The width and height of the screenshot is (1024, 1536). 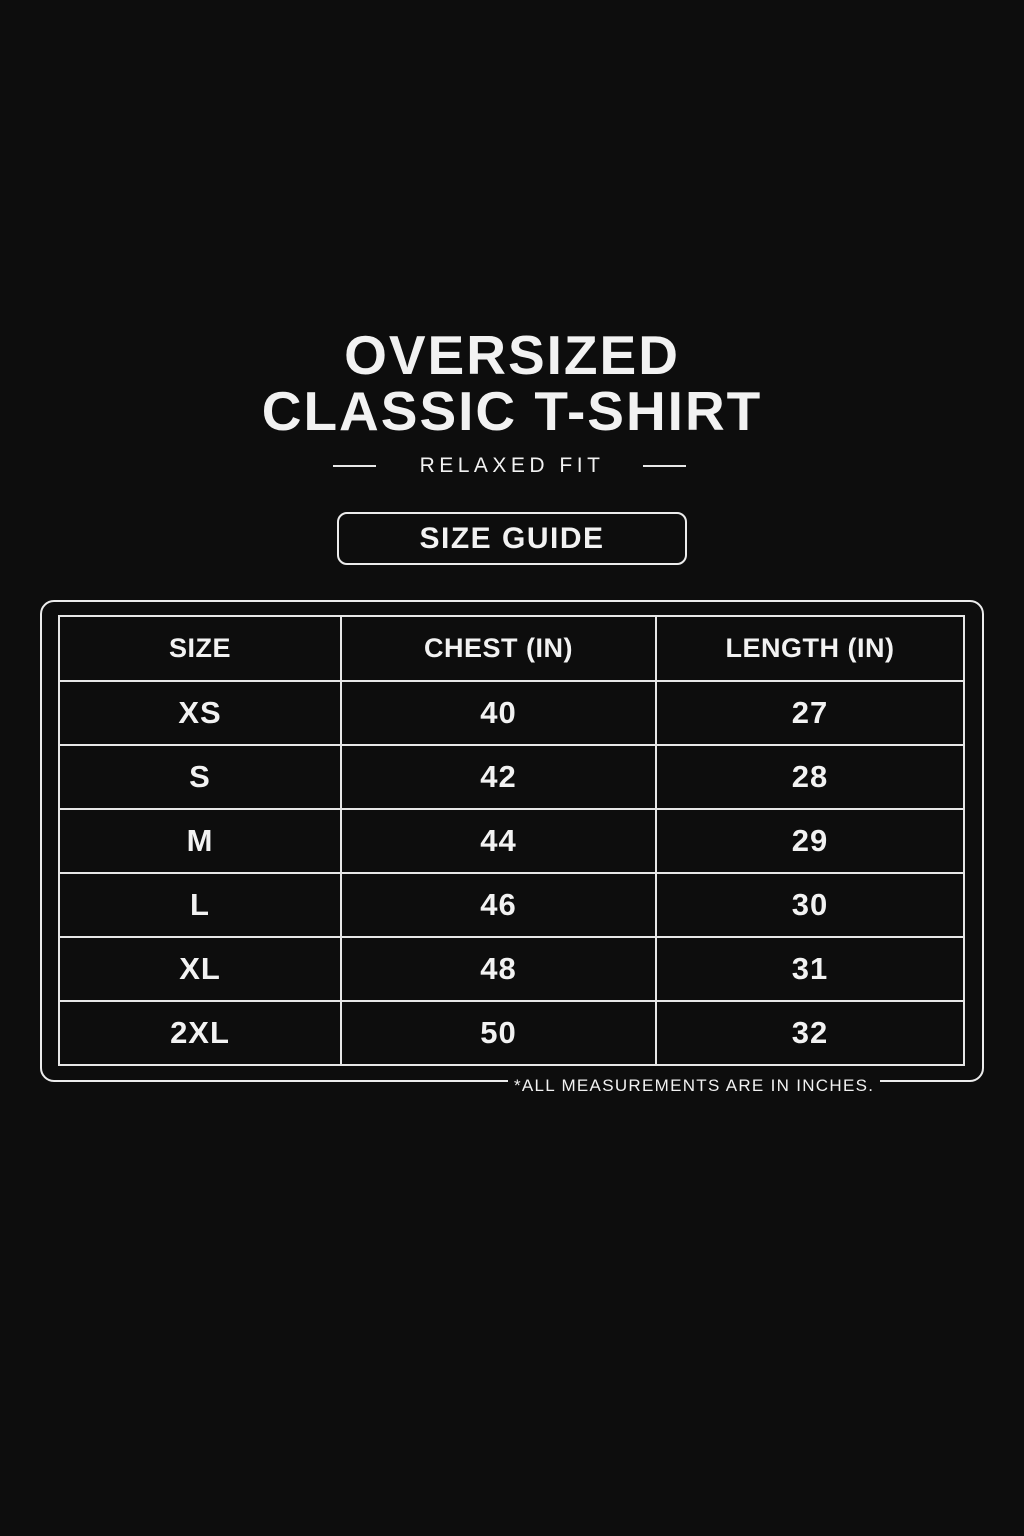 What do you see at coordinates (498, 1033) in the screenshot?
I see `cell-chest: 50` at bounding box center [498, 1033].